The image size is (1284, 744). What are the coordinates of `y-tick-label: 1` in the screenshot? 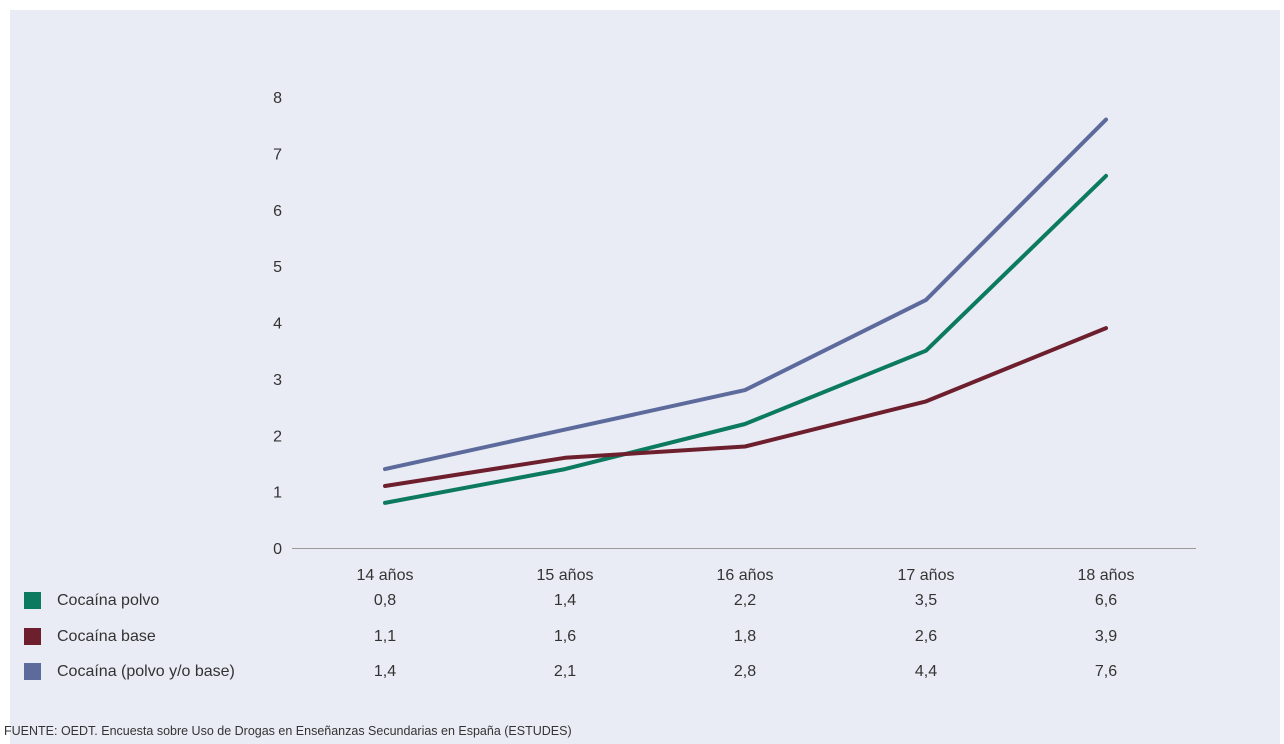 It's located at (277, 493).